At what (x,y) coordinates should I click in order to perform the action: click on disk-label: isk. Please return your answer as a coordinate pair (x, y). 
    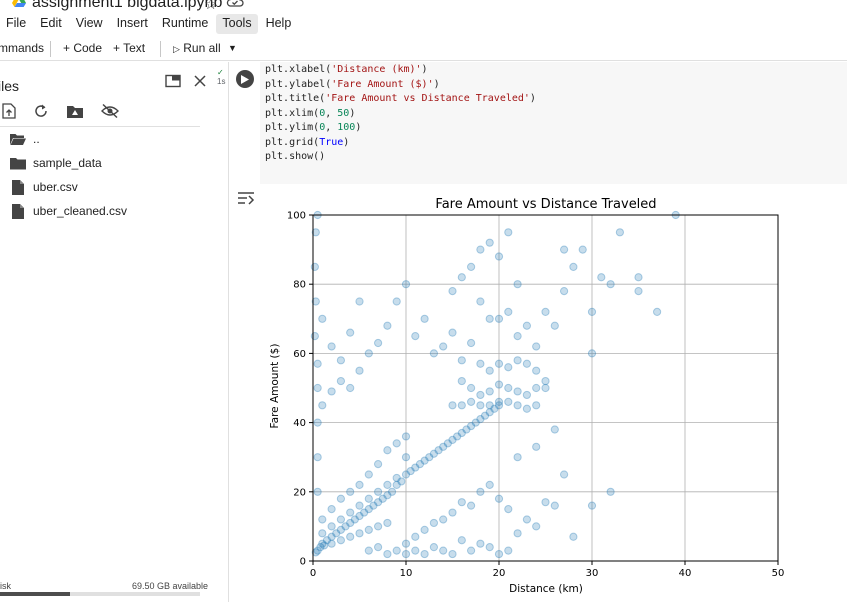
    Looking at the image, I should click on (5, 586).